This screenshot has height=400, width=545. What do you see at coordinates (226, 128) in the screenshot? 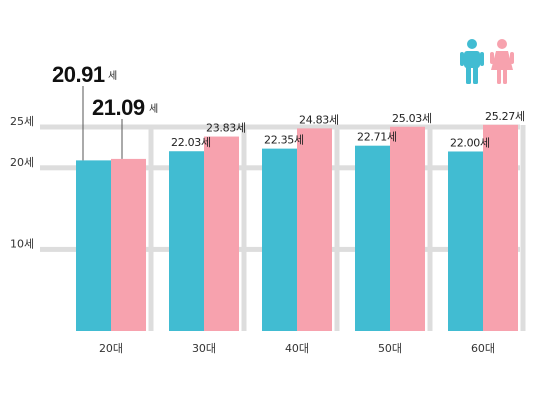
I see `data-label: 23.83세` at bounding box center [226, 128].